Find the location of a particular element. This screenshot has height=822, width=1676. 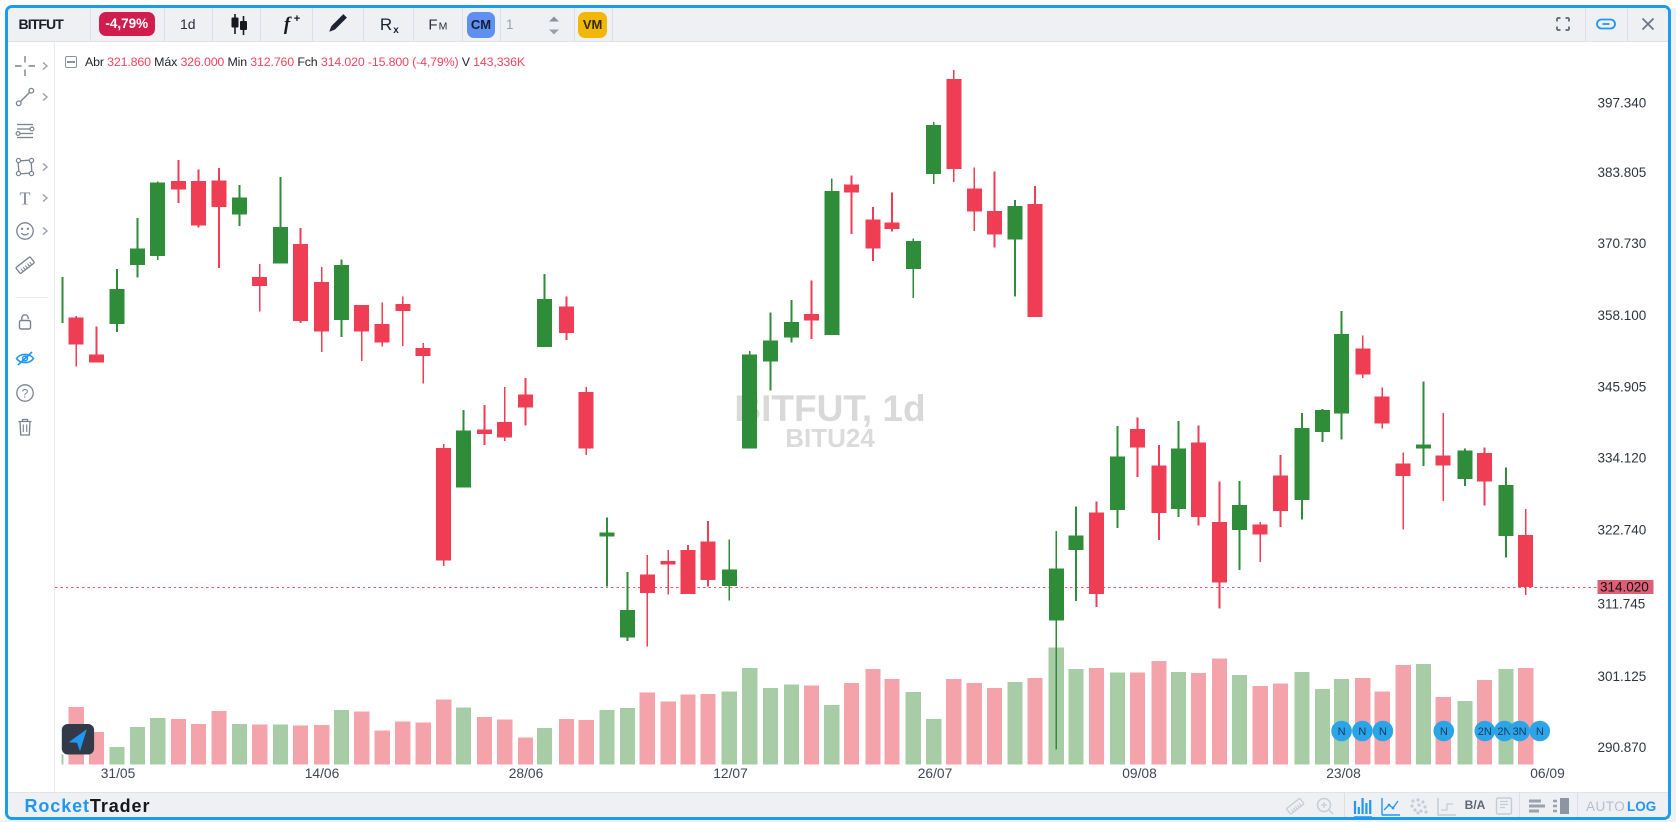

svg-text: M is located at coordinates (443, 27).